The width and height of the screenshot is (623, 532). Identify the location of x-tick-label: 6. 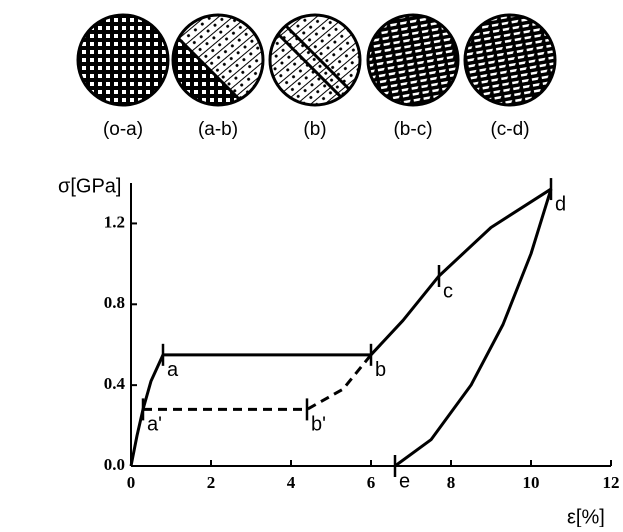
(371, 482).